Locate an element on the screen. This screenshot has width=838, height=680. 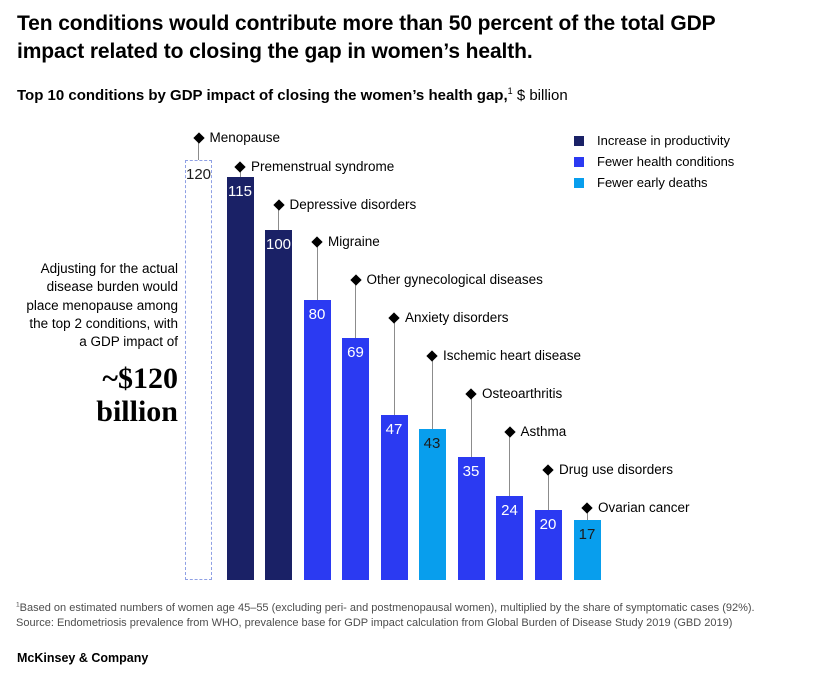
bar-osteoarthritis is located at coordinates (471, 518).